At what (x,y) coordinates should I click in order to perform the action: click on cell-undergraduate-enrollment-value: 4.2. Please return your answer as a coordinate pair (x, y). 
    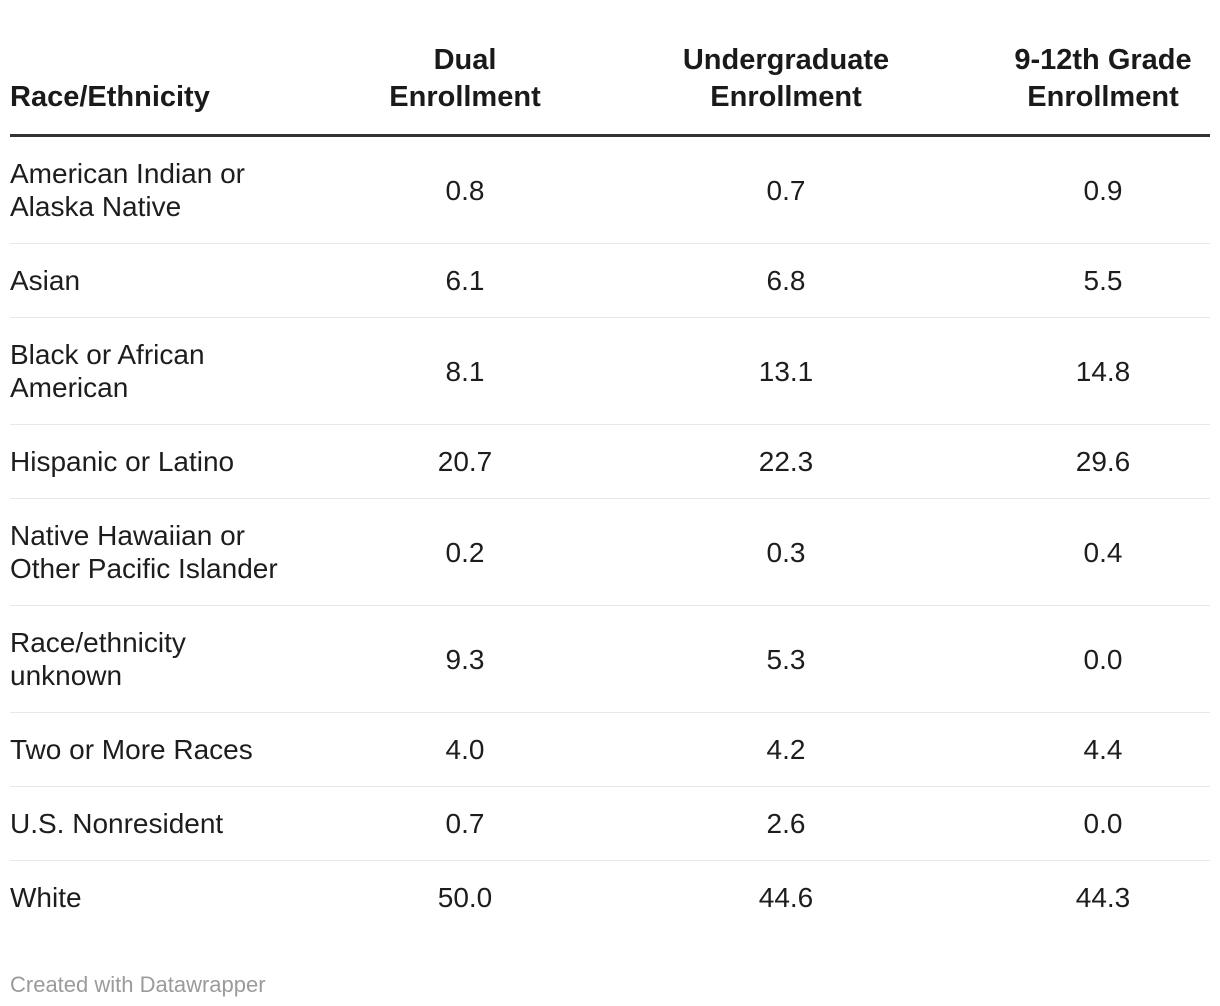
    Looking at the image, I should click on (786, 749).